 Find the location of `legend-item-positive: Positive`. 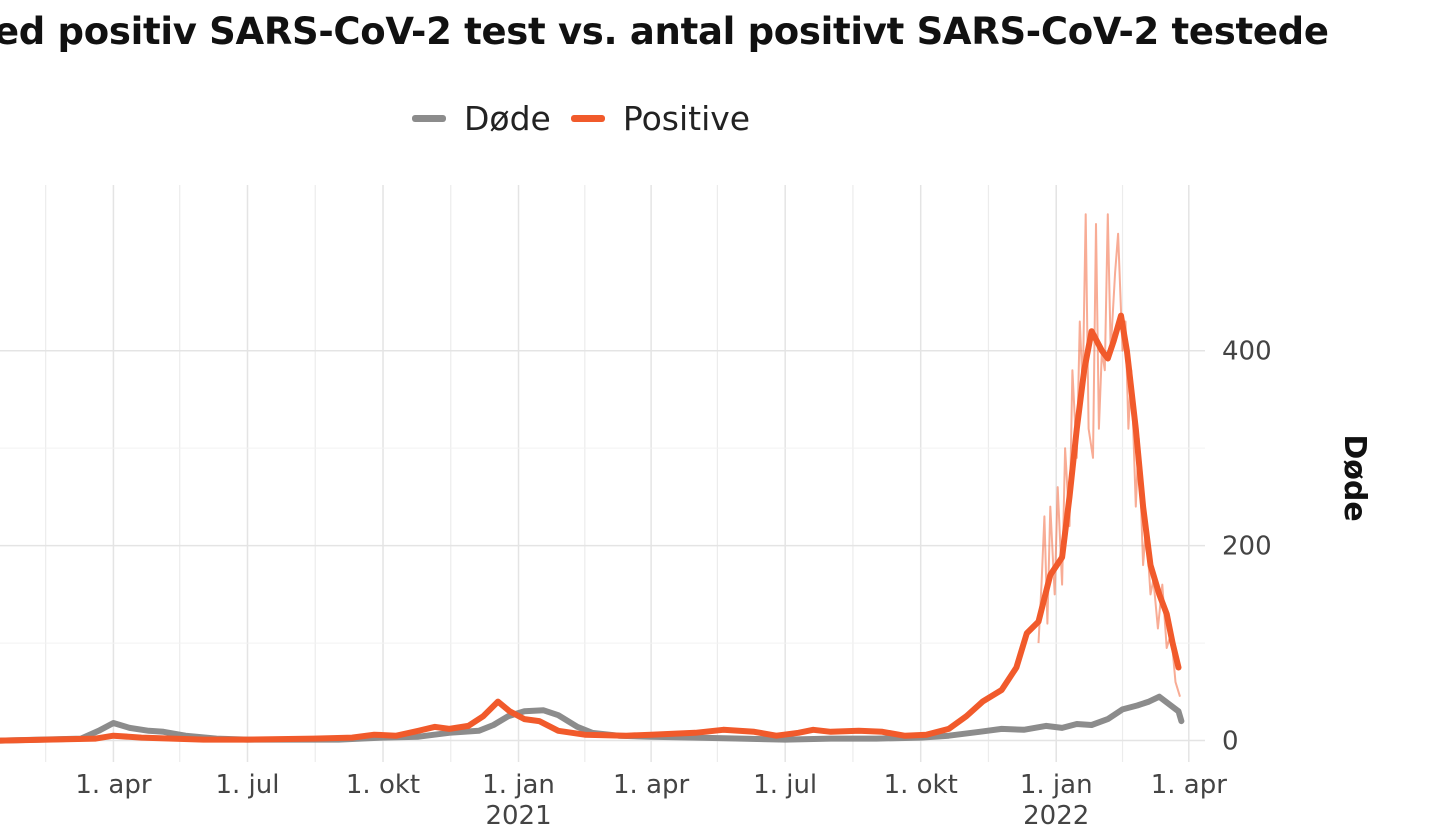

legend-item-positive: Positive is located at coordinates (660, 118).